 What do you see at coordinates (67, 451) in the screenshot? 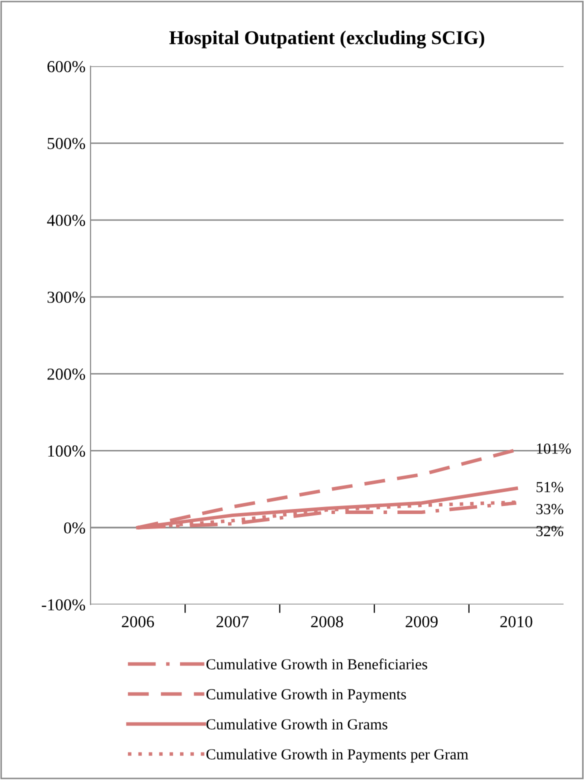
I see `y-tick-label: 100%` at bounding box center [67, 451].